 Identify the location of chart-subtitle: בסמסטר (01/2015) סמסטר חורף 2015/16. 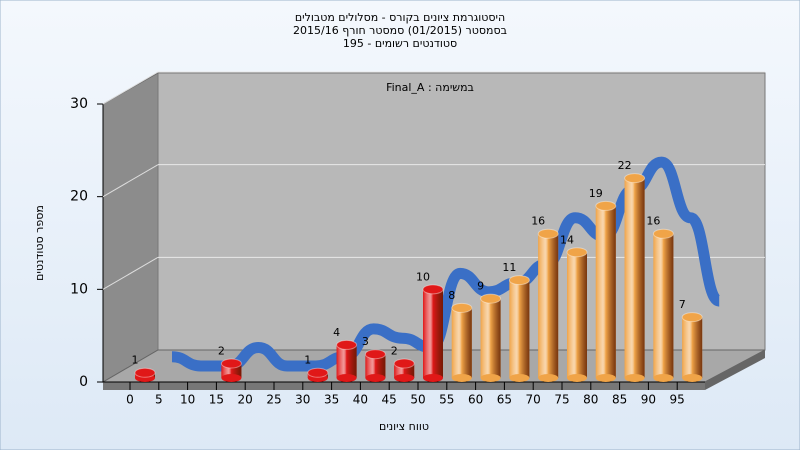
(400, 30).